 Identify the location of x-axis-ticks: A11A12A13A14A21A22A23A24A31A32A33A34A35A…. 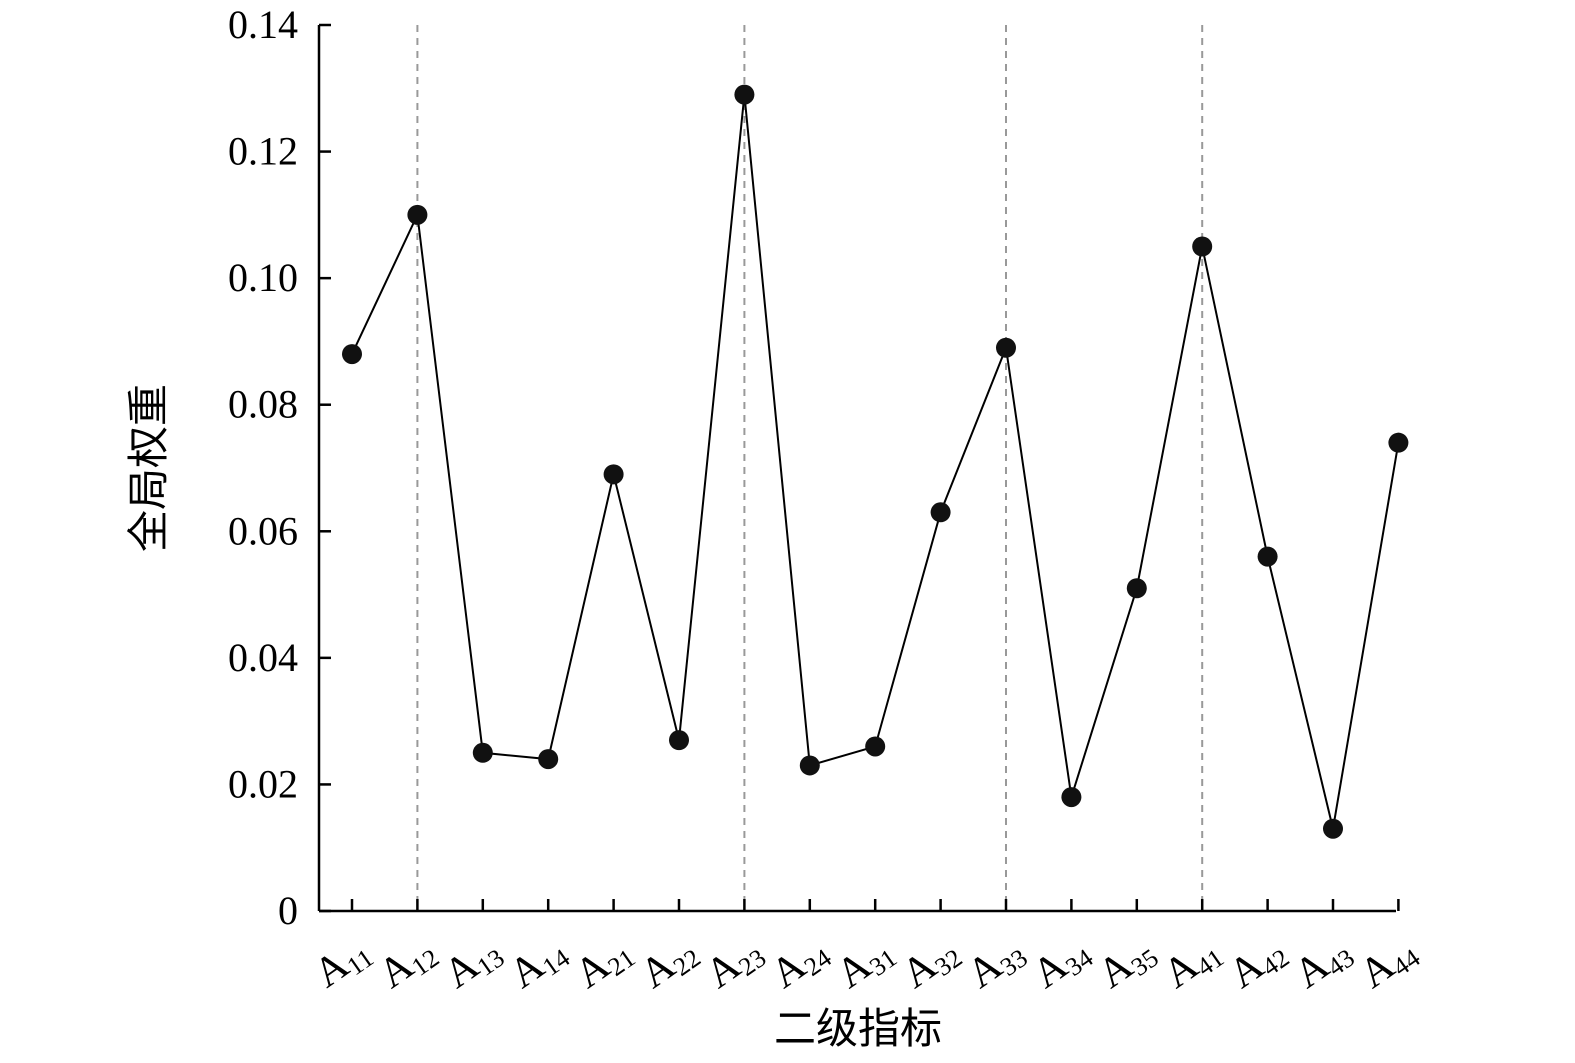
(866, 949).